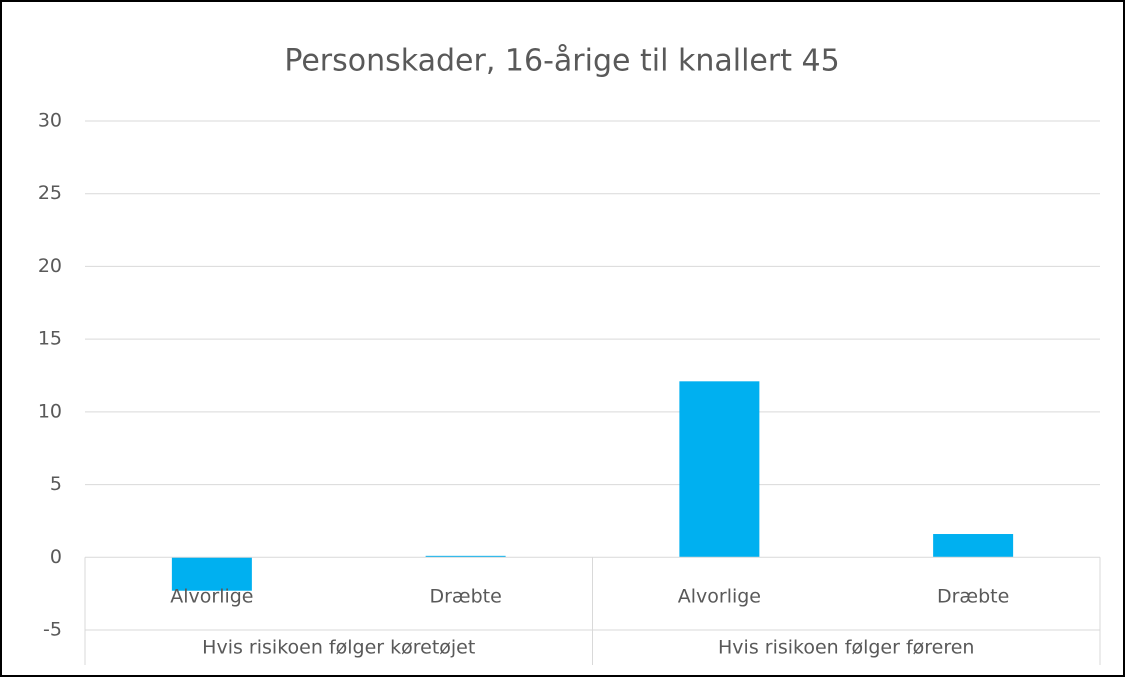 This screenshot has width=1125, height=677. What do you see at coordinates (50, 193) in the screenshot?
I see `y-tick-label: 25` at bounding box center [50, 193].